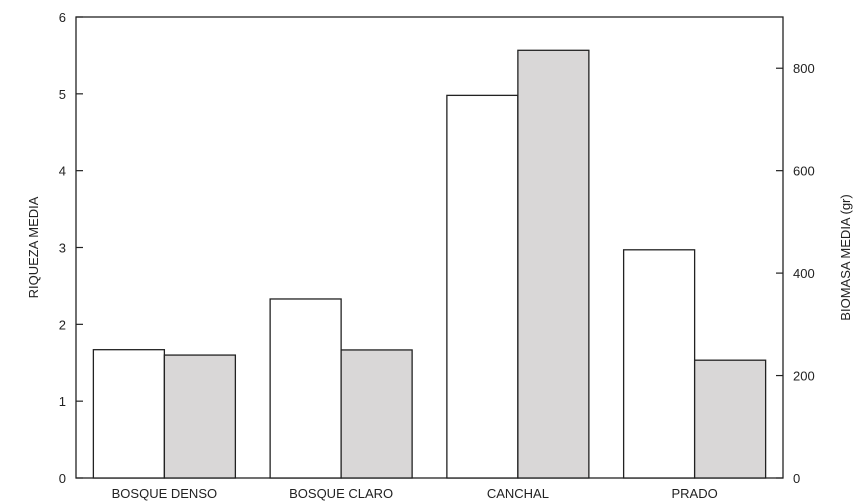 This screenshot has width=855, height=504. Describe the element at coordinates (553, 264) in the screenshot. I see `bar-biomasa-canchal` at that location.